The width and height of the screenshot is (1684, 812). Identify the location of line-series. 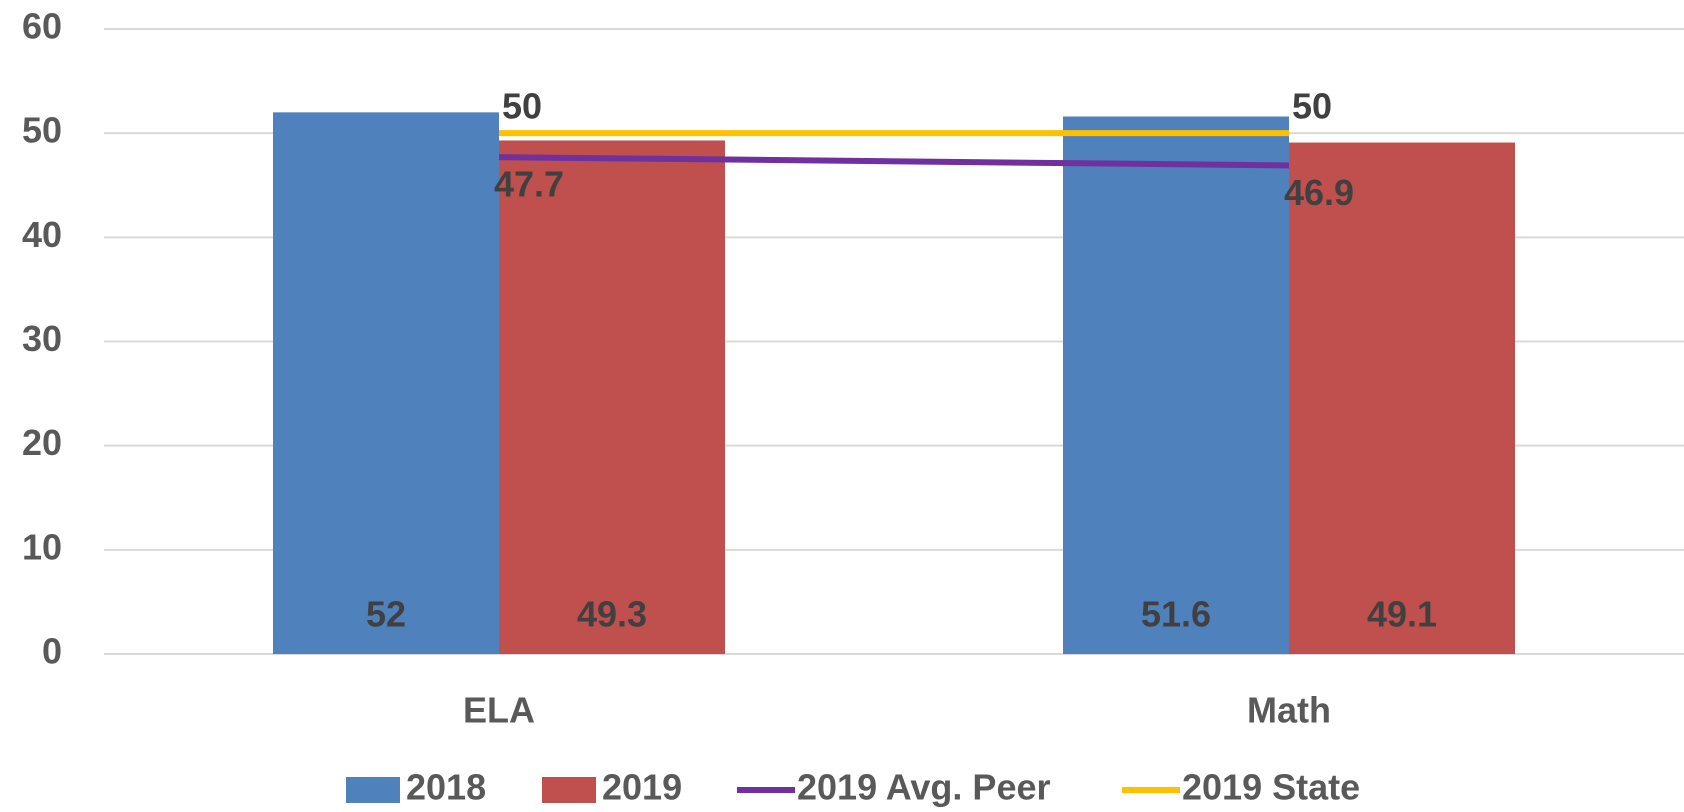
(894, 161).